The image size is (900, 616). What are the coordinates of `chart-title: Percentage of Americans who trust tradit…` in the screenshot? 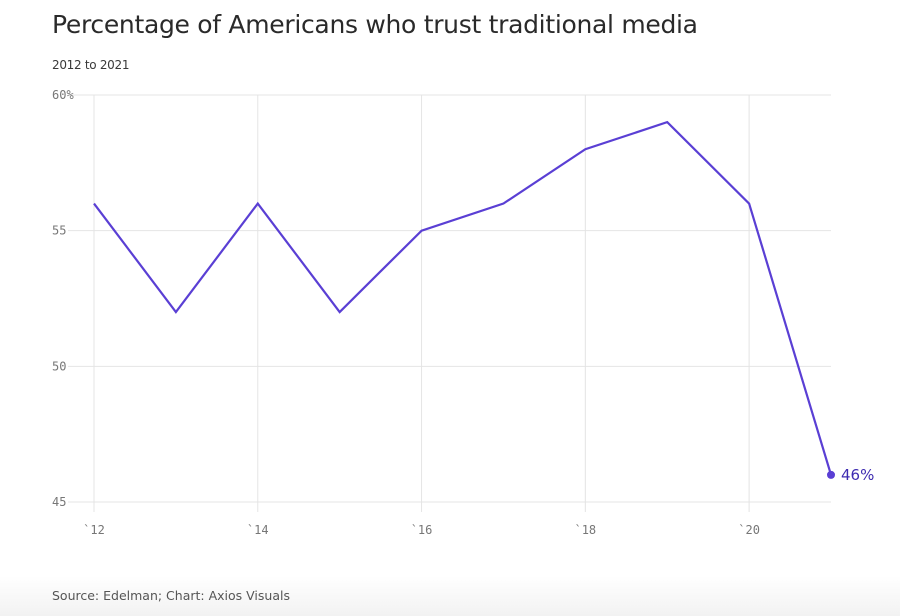 It's located at (375, 24).